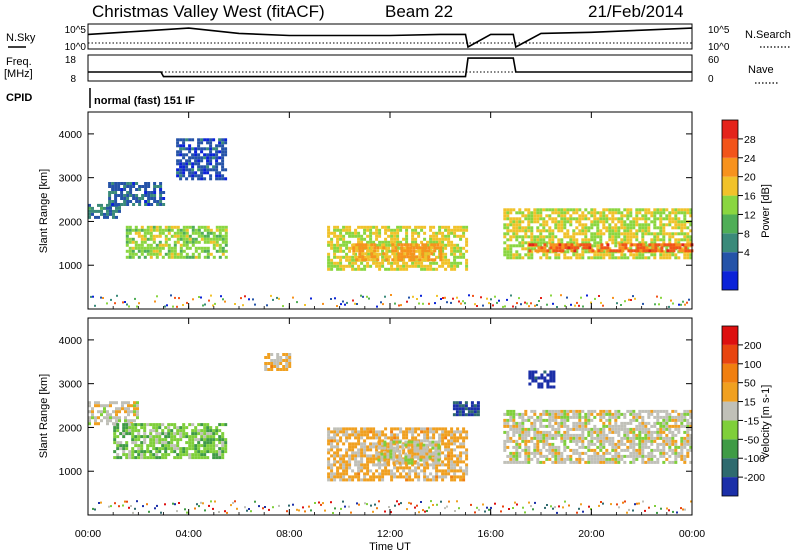 This screenshot has width=800, height=554. What do you see at coordinates (747, 234) in the screenshot?
I see `colorbar-tick-label: 8` at bounding box center [747, 234].